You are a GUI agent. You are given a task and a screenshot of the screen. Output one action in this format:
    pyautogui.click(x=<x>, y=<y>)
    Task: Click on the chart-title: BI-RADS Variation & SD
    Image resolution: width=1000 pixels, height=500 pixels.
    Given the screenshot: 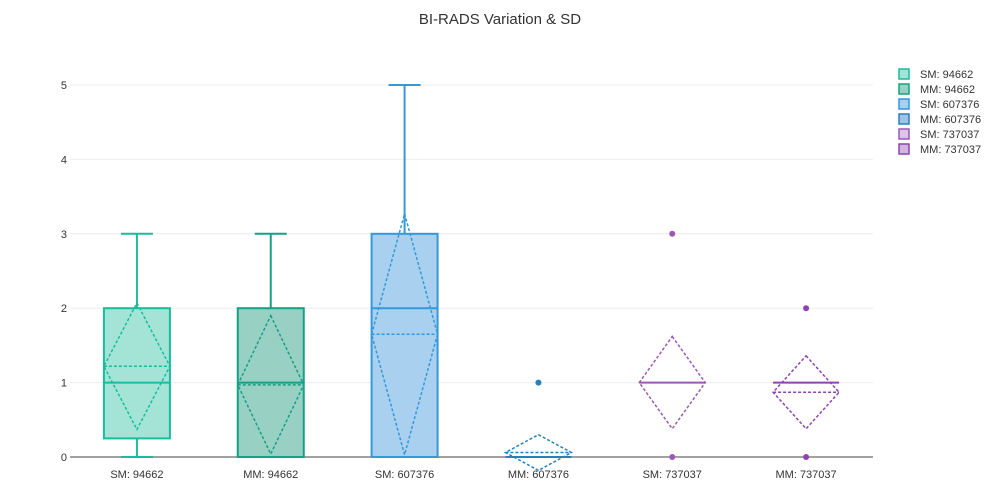 What is the action you would take?
    pyautogui.click(x=500, y=19)
    